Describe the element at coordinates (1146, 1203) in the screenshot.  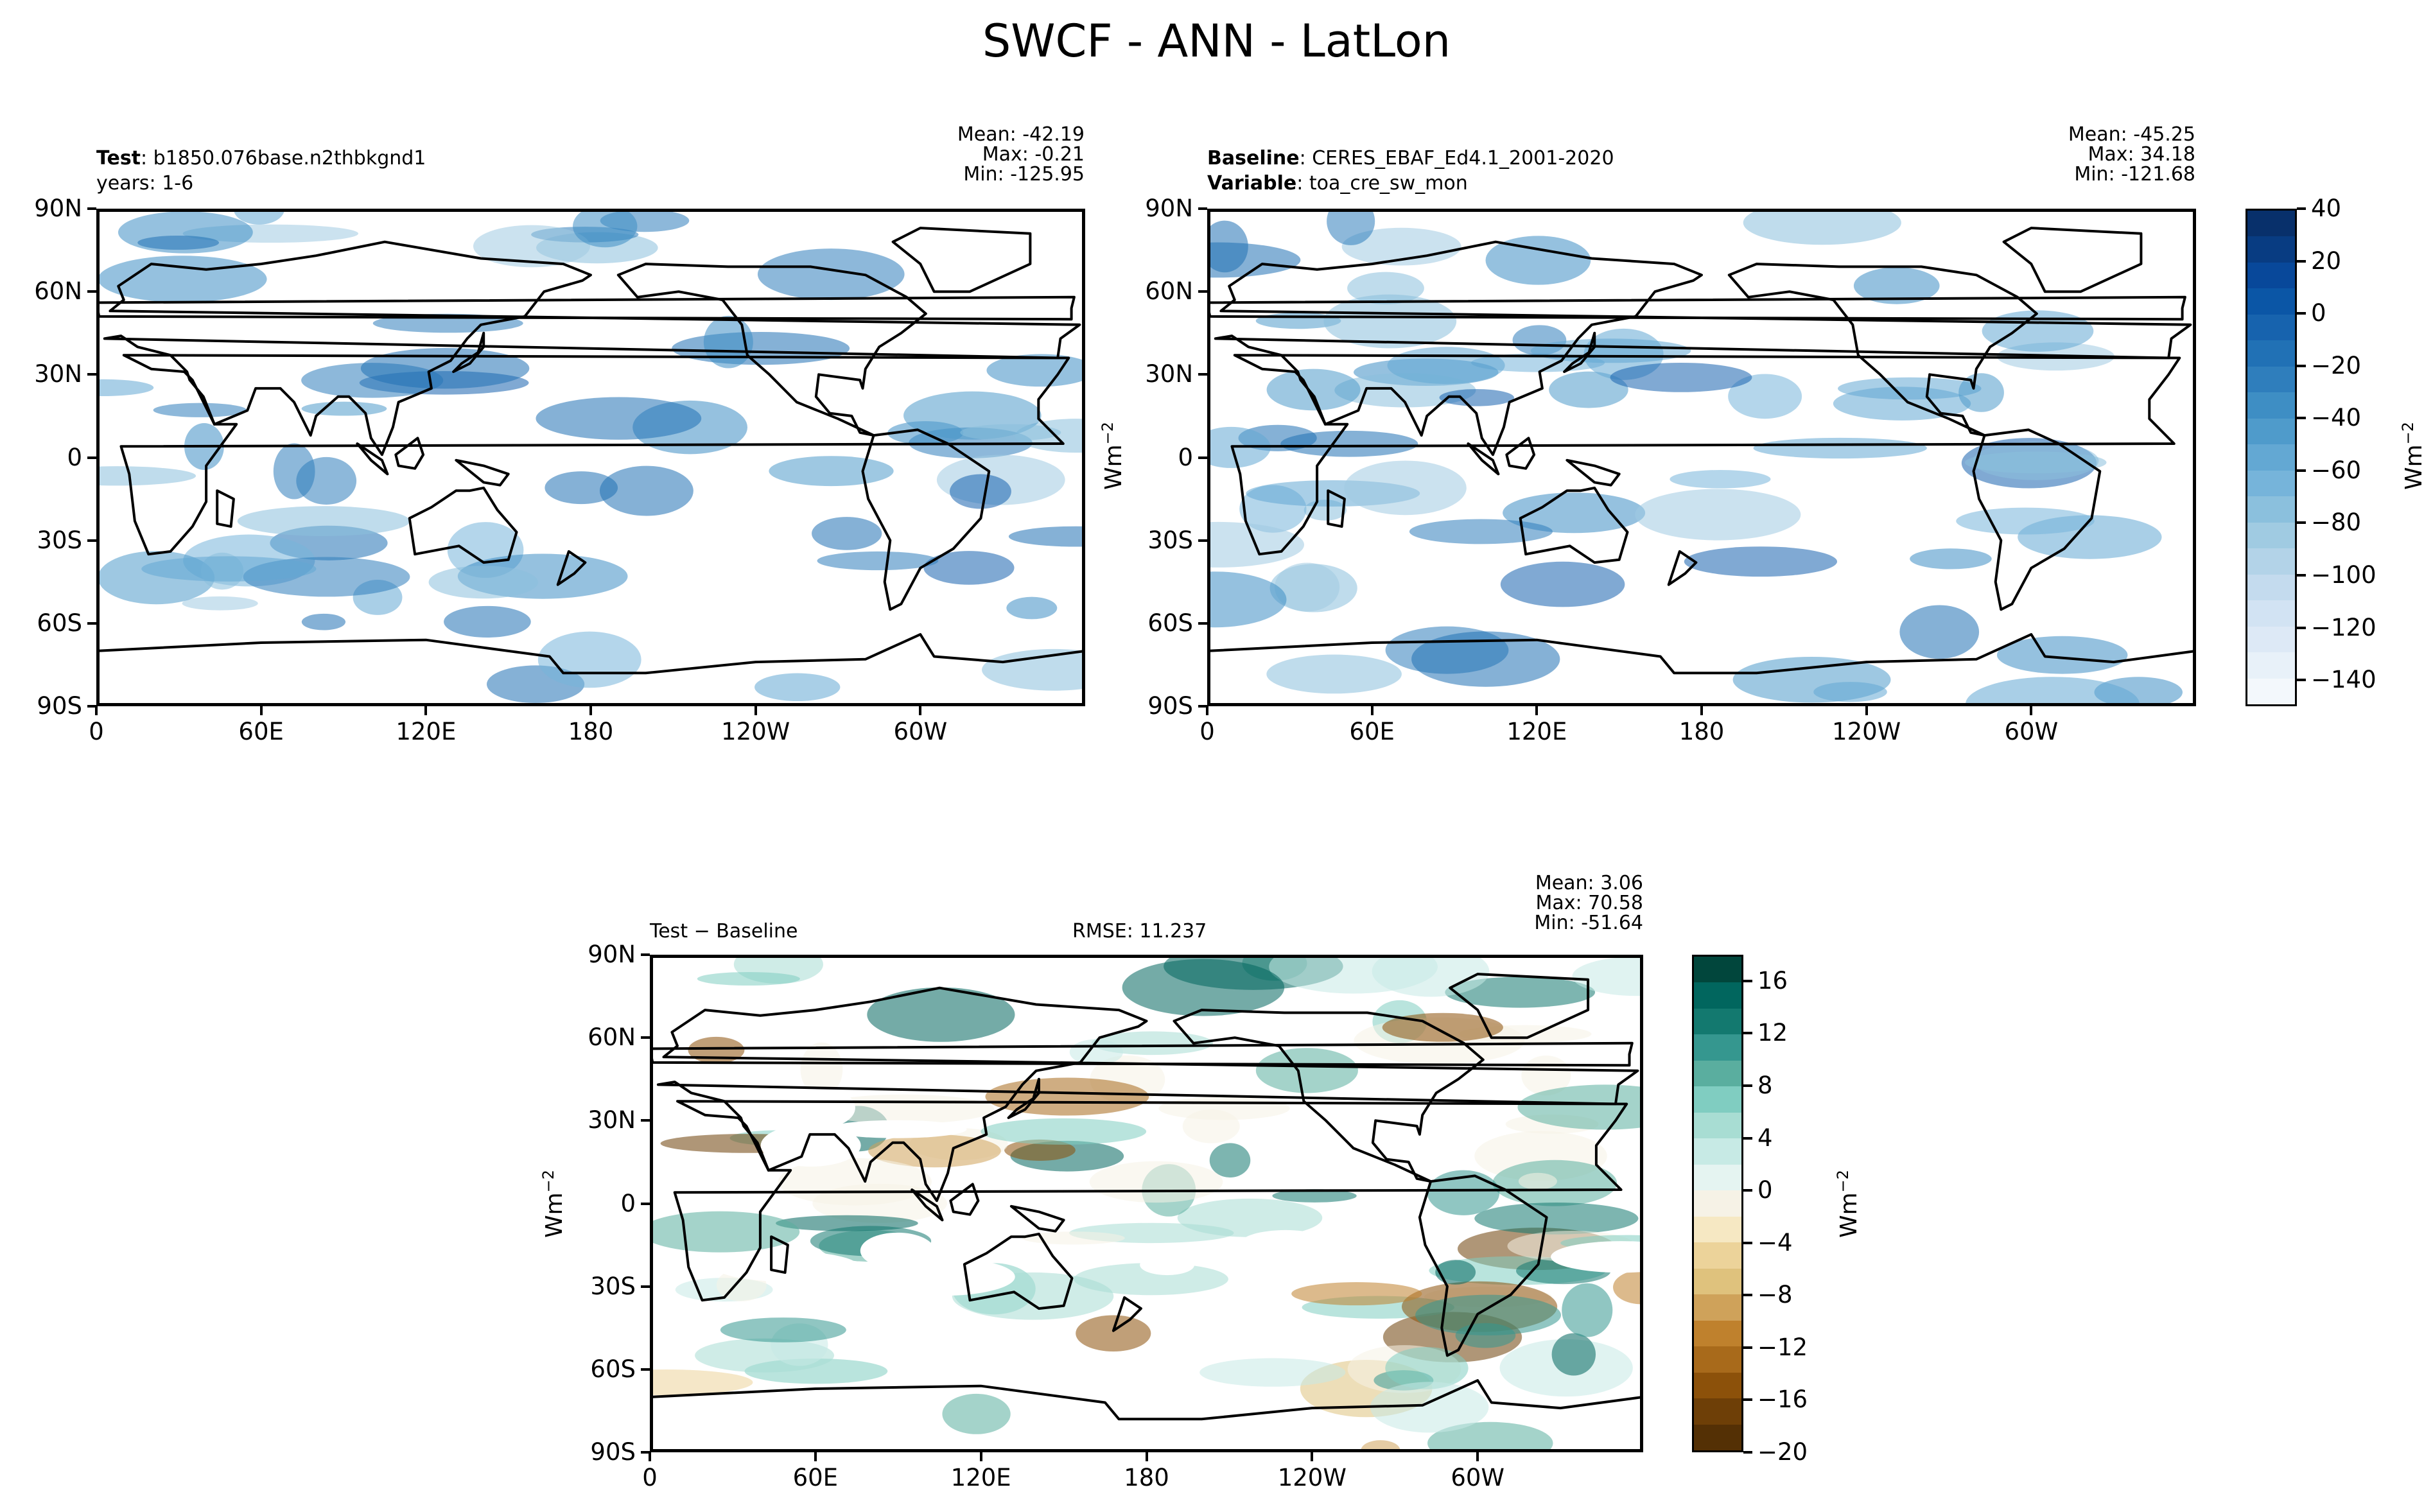
I see `diff-map` at that location.